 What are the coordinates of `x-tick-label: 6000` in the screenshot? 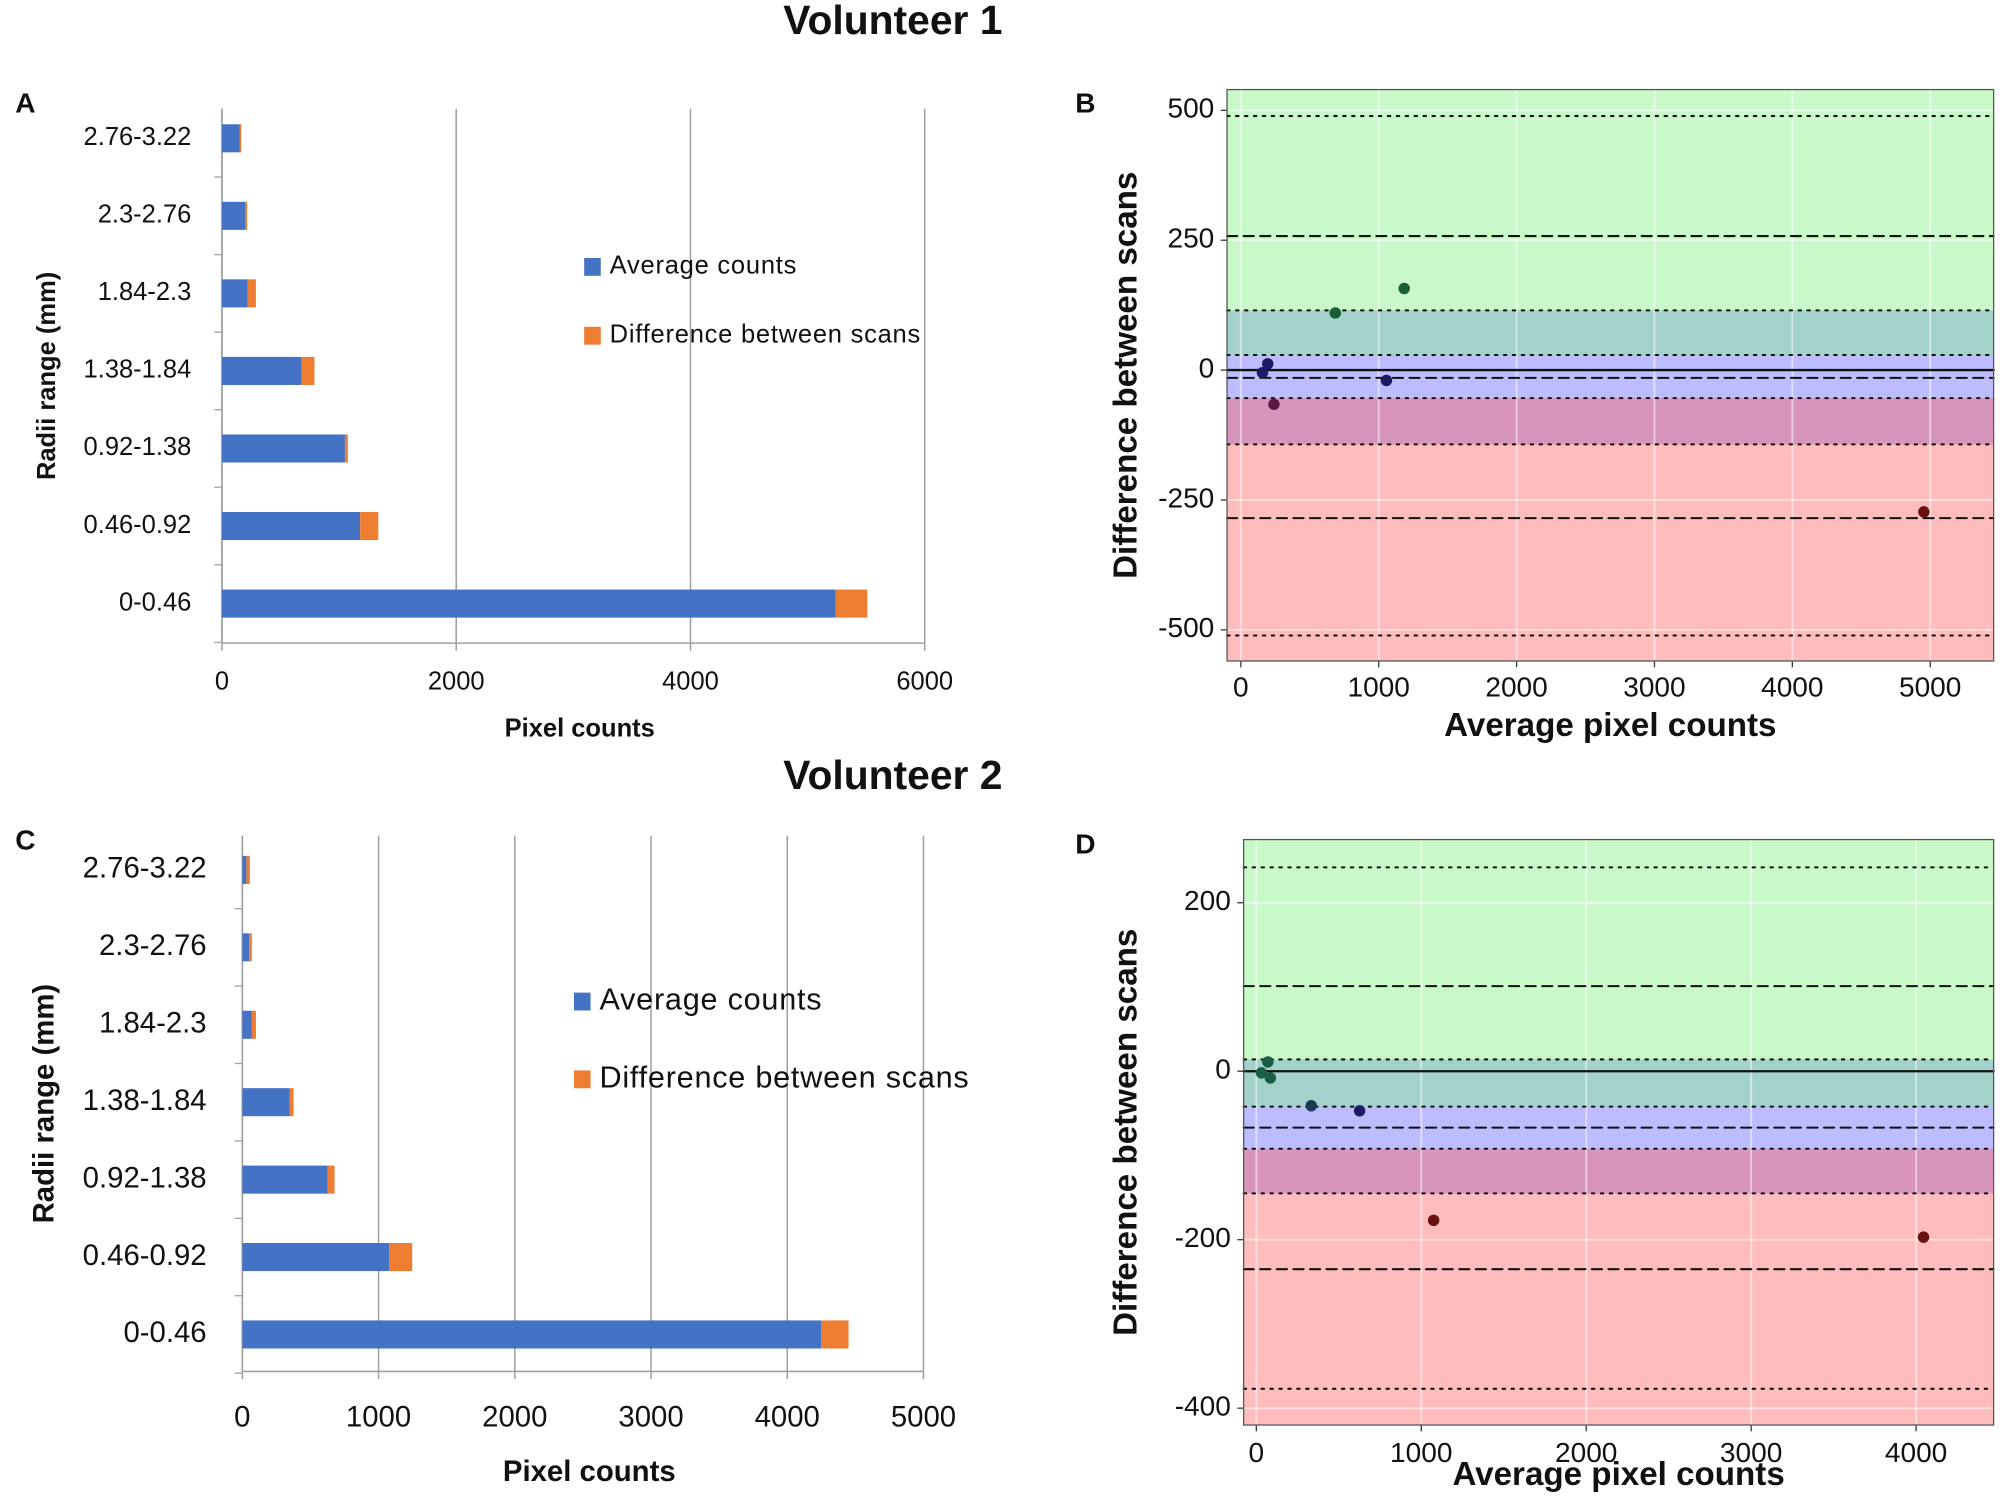 It's located at (924, 681).